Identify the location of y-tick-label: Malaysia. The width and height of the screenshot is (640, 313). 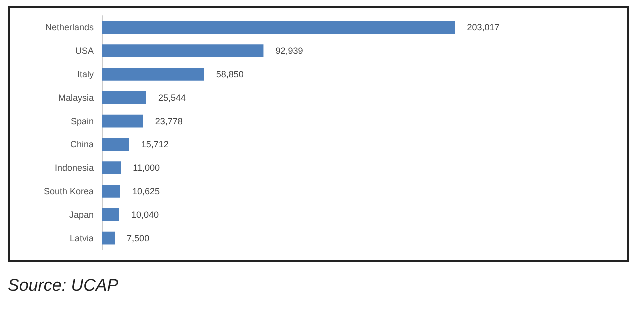
(76, 97).